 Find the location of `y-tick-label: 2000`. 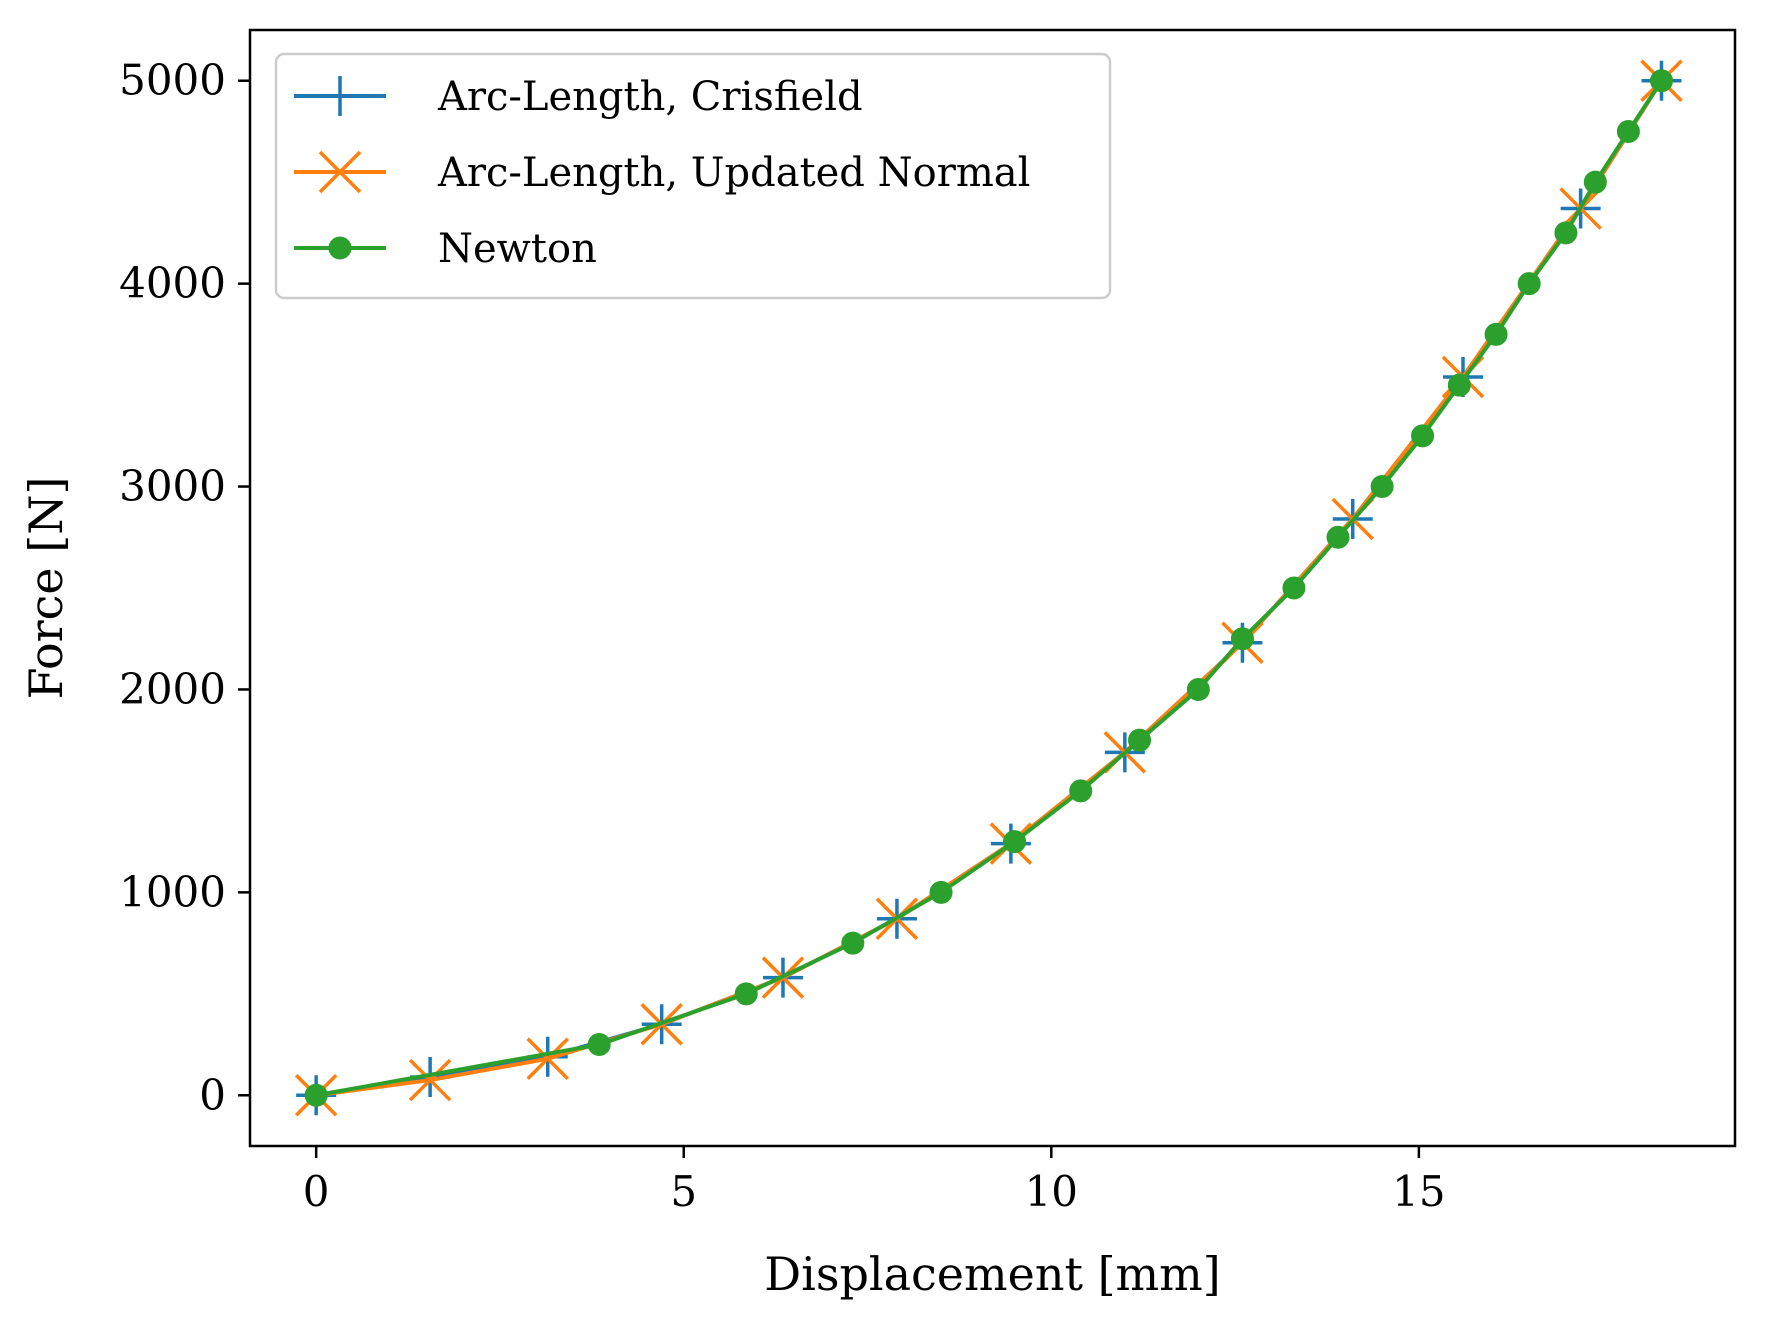

y-tick-label: 2000 is located at coordinates (172, 688).